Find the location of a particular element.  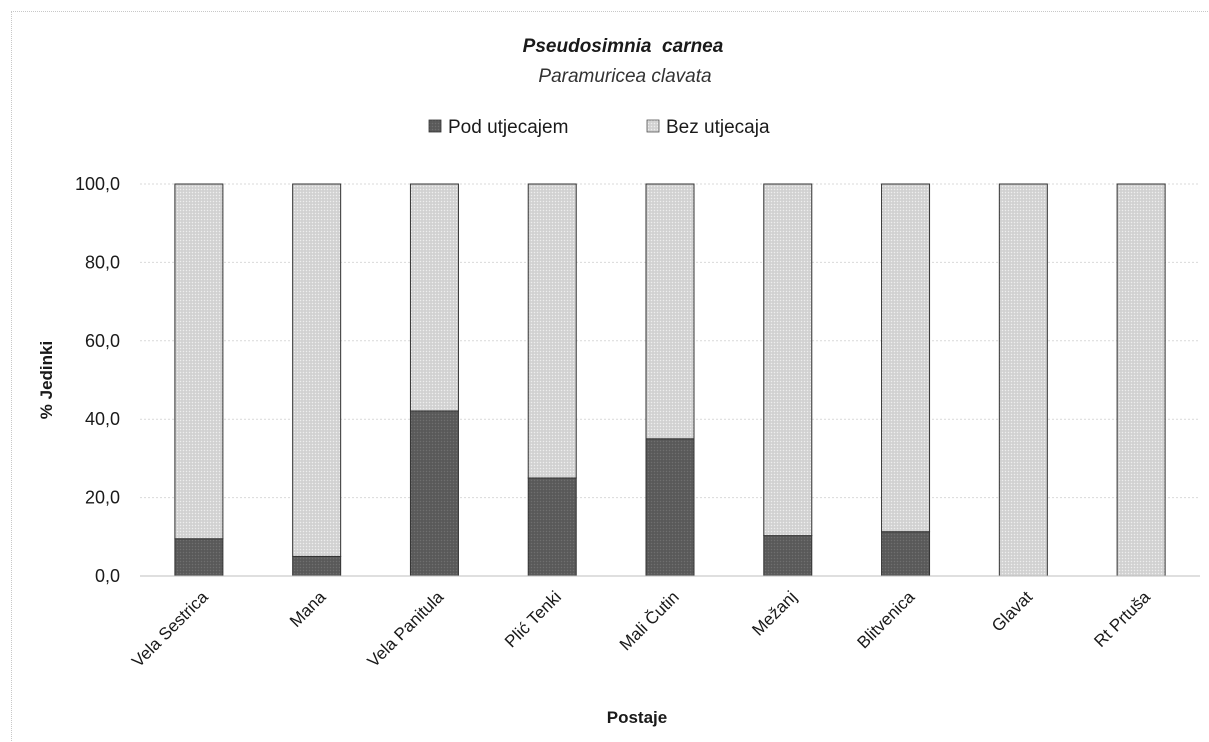

y-tick-label: 40,0 is located at coordinates (102, 419).